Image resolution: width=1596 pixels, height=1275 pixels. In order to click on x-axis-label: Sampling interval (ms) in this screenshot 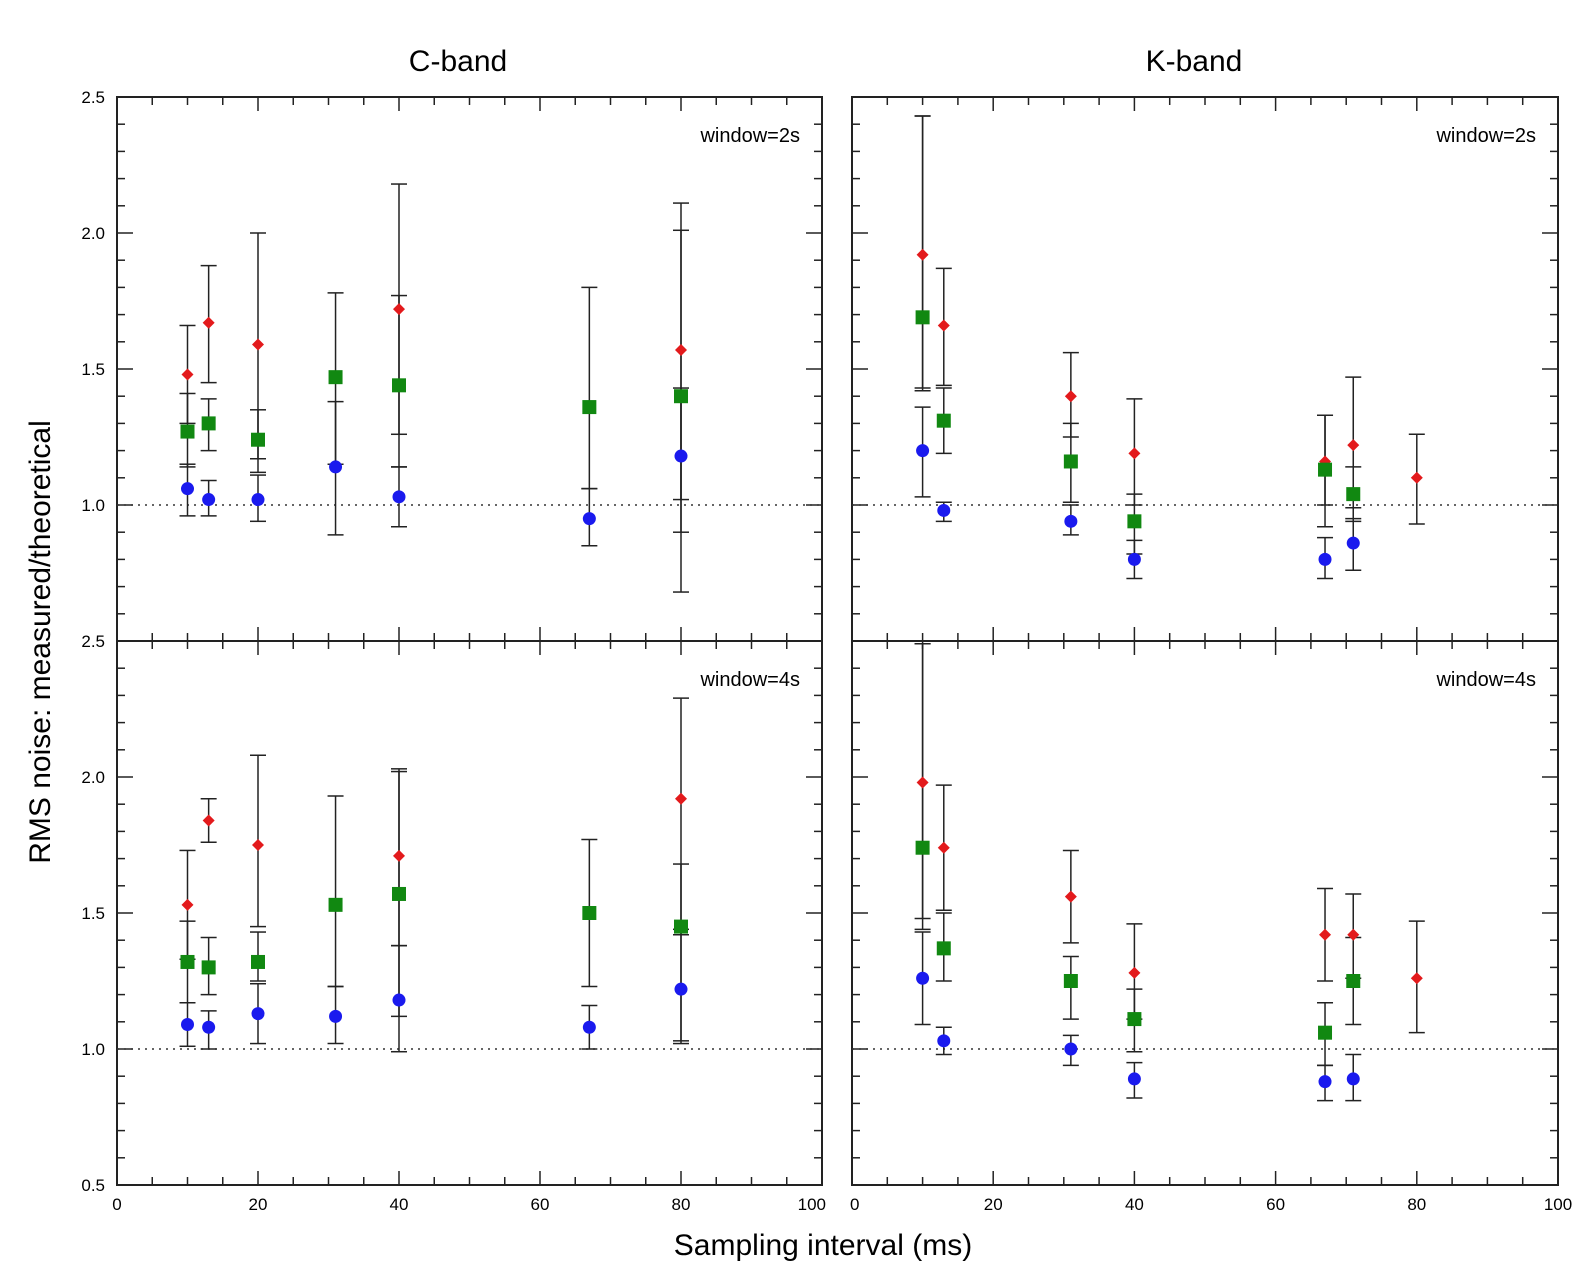, I will do `click(823, 1245)`.